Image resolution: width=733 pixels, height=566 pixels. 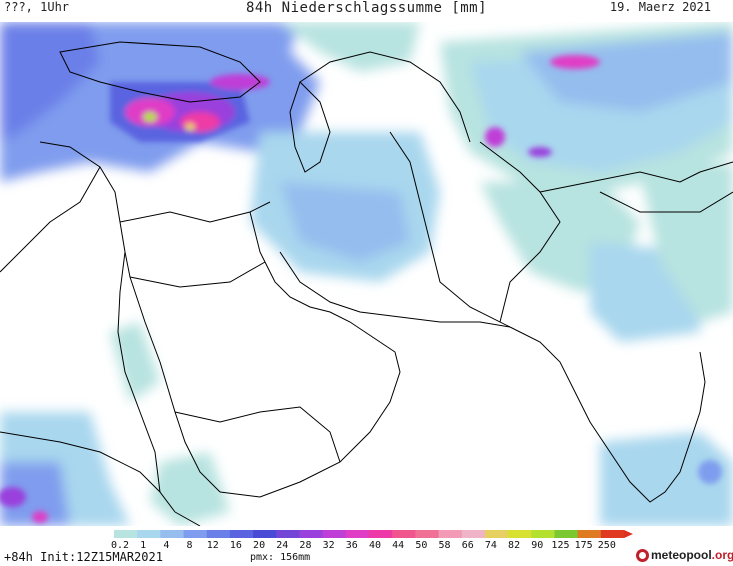 I want to click on legend-tick-label: 66, so click(x=467, y=545).